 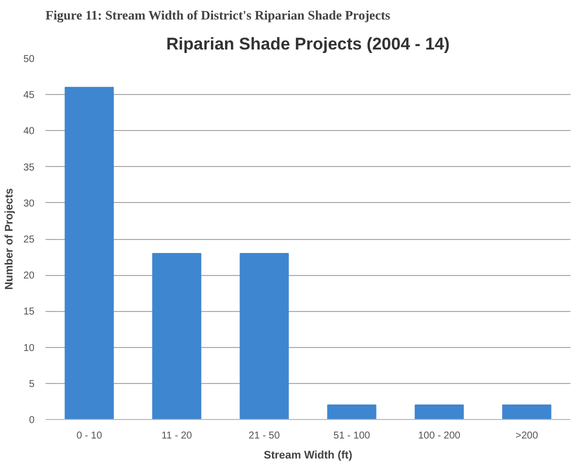 What do you see at coordinates (31, 384) in the screenshot?
I see `y-tick-label: 5` at bounding box center [31, 384].